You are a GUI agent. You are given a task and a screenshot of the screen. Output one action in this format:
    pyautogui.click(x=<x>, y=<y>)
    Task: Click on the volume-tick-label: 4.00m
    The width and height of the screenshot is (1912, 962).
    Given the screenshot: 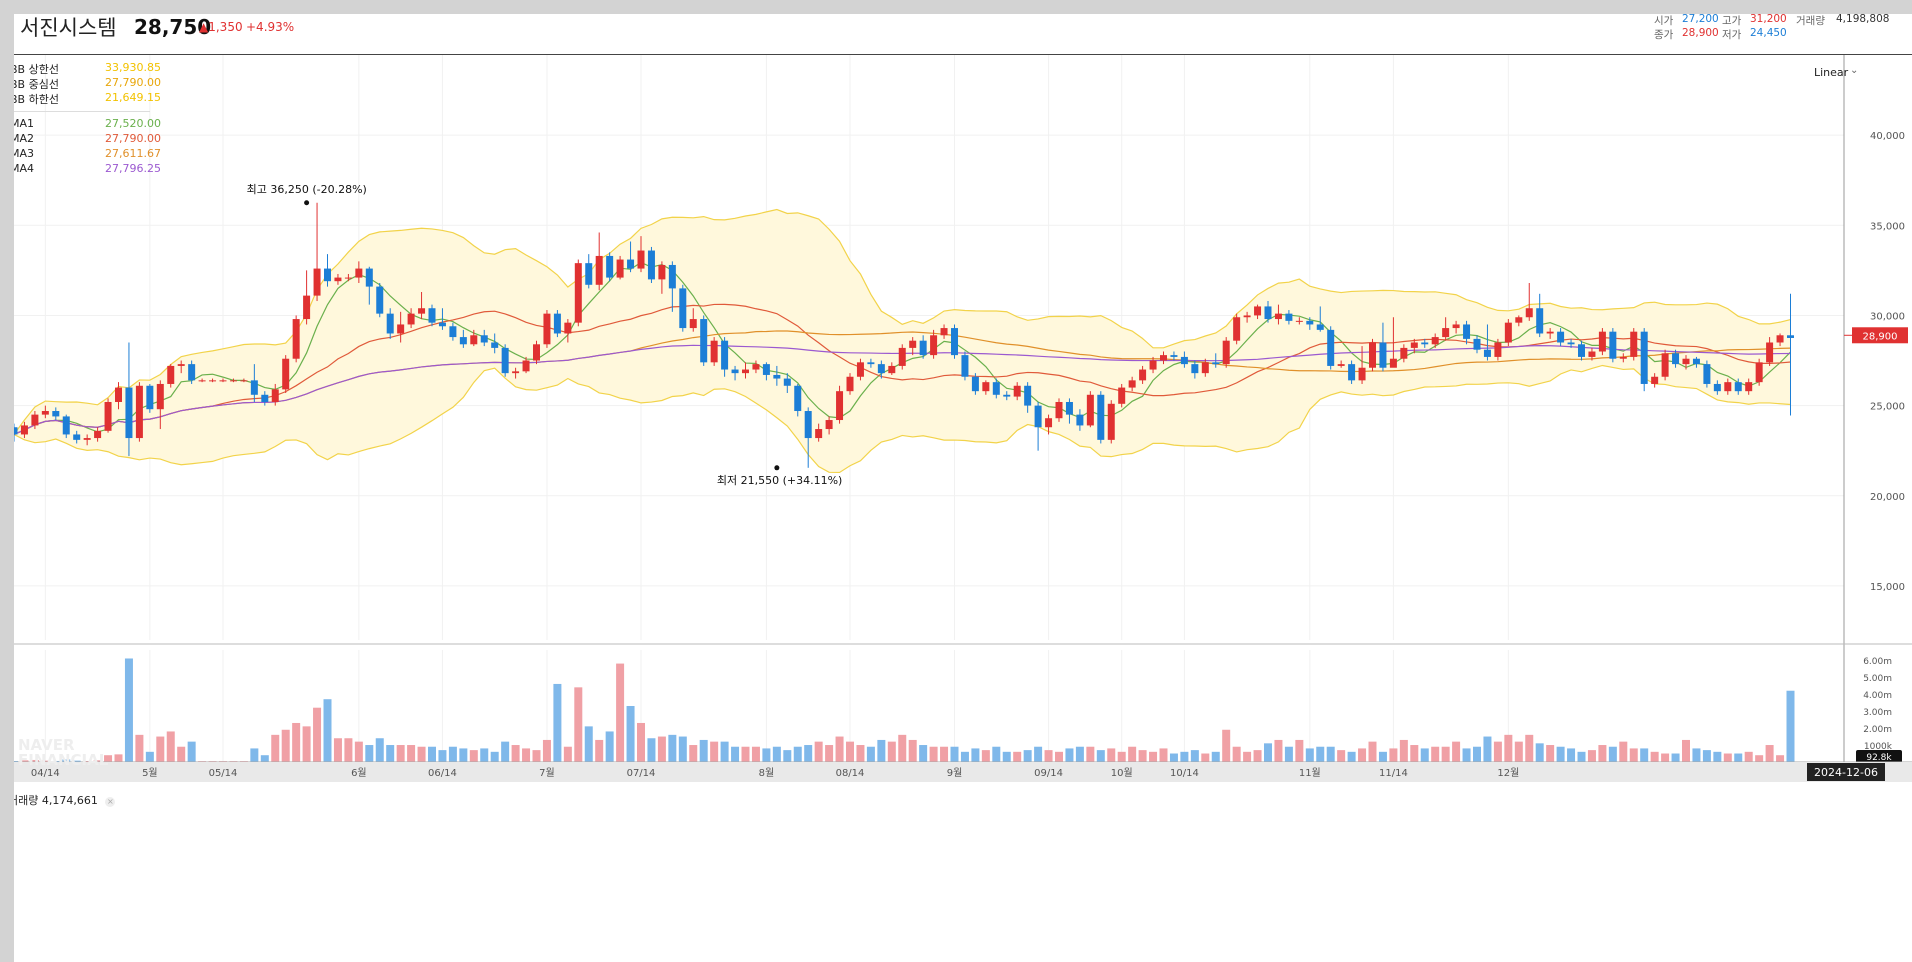 What is the action you would take?
    pyautogui.click(x=1877, y=696)
    